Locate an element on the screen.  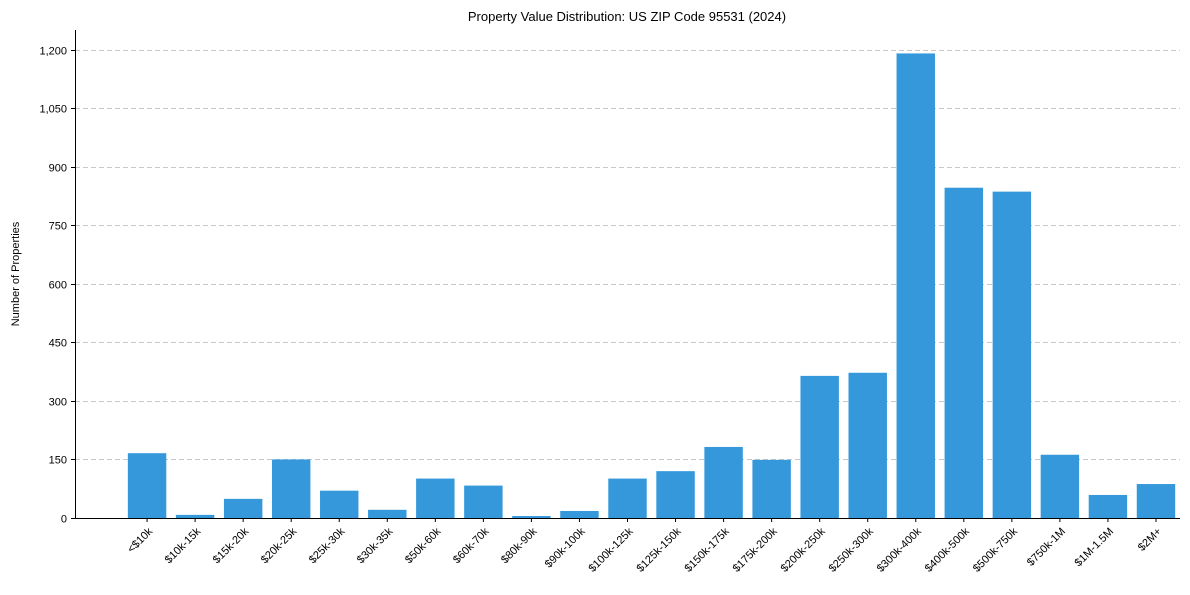
x-tick-label: $750k-1M is located at coordinates (1046, 547).